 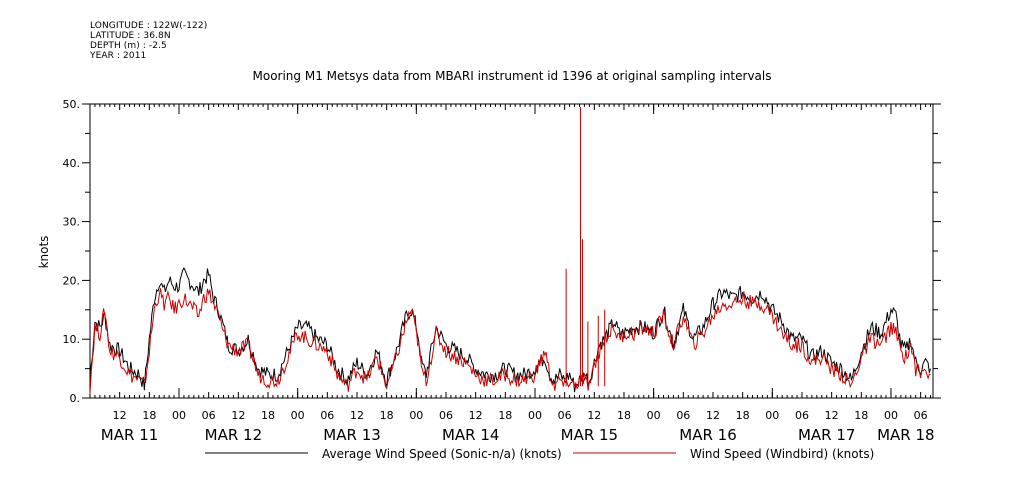 What do you see at coordinates (118, 56) in the screenshot?
I see `year-text: YEAR : 2011` at bounding box center [118, 56].